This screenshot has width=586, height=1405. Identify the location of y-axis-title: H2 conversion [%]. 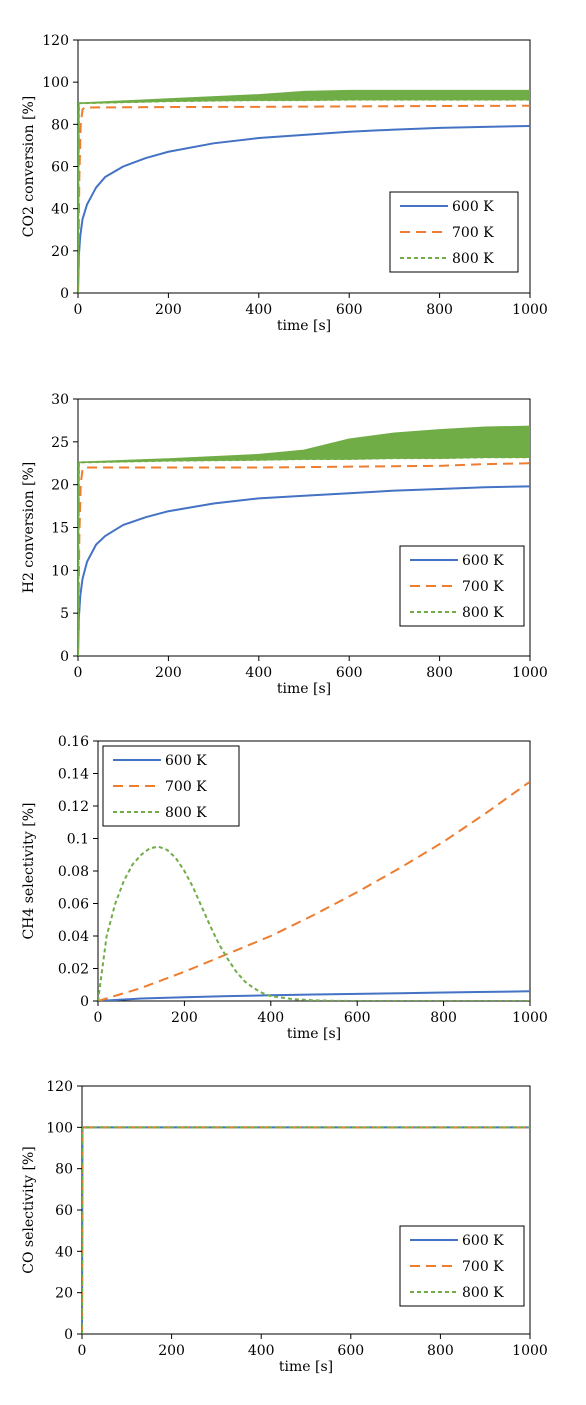
(29, 528).